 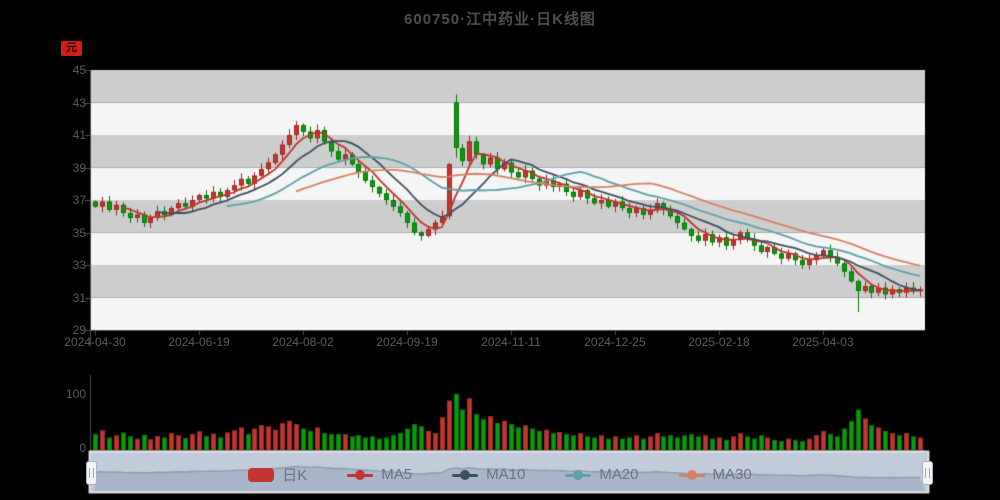 What do you see at coordinates (500, 19) in the screenshot?
I see `chart-title: 600750·江中药业·日K线图` at bounding box center [500, 19].